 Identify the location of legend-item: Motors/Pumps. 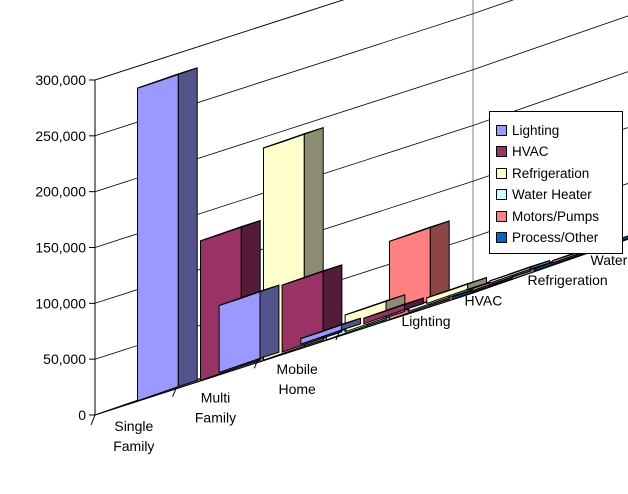
(547, 216).